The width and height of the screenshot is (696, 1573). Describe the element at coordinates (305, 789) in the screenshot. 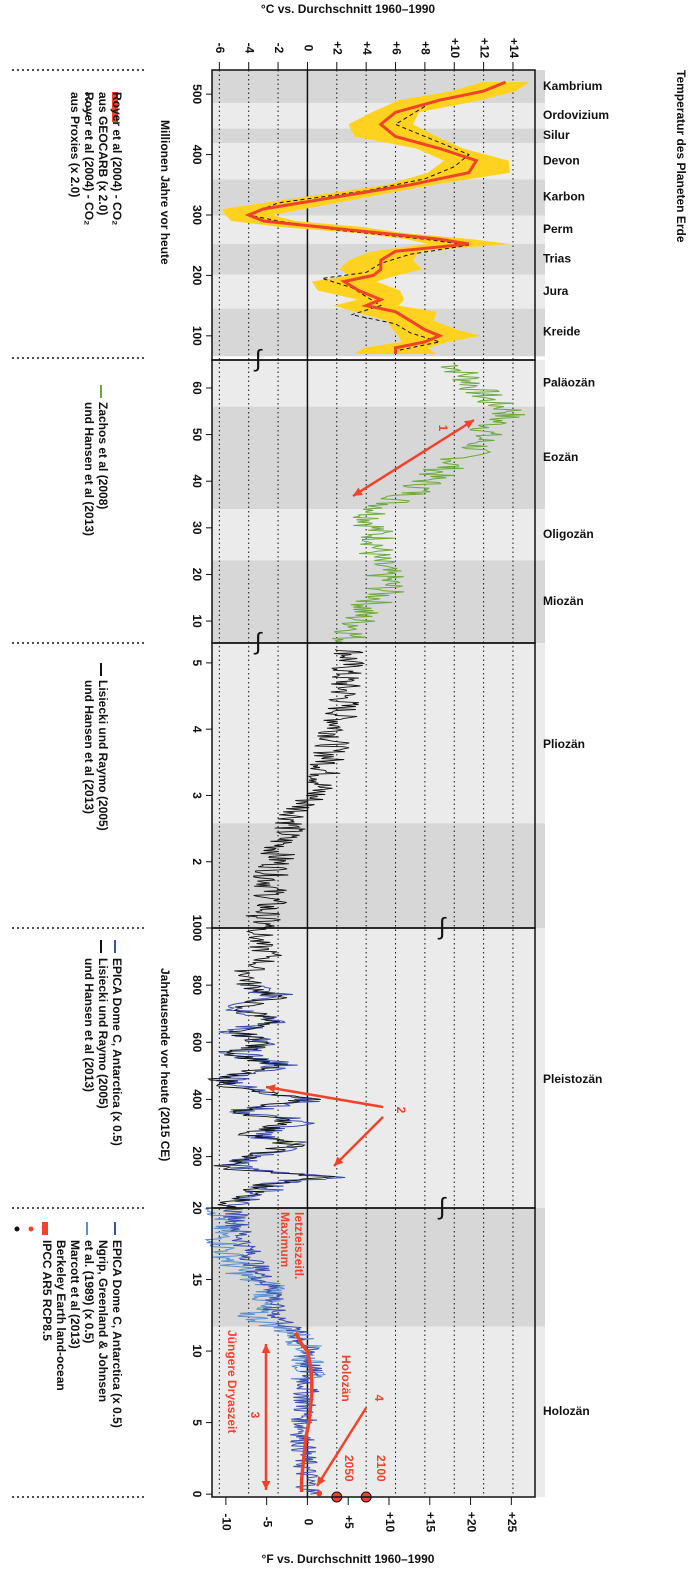

I see `lisiecki-pliocene-line` at that location.